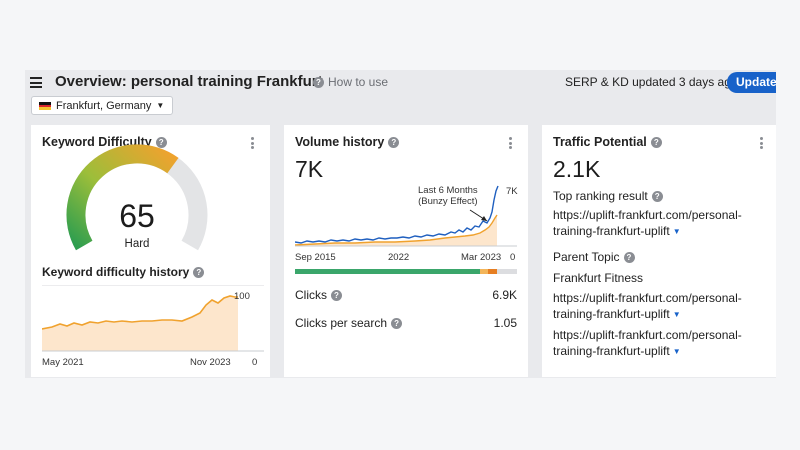  I want to click on update-button: Update, so click(751, 82).